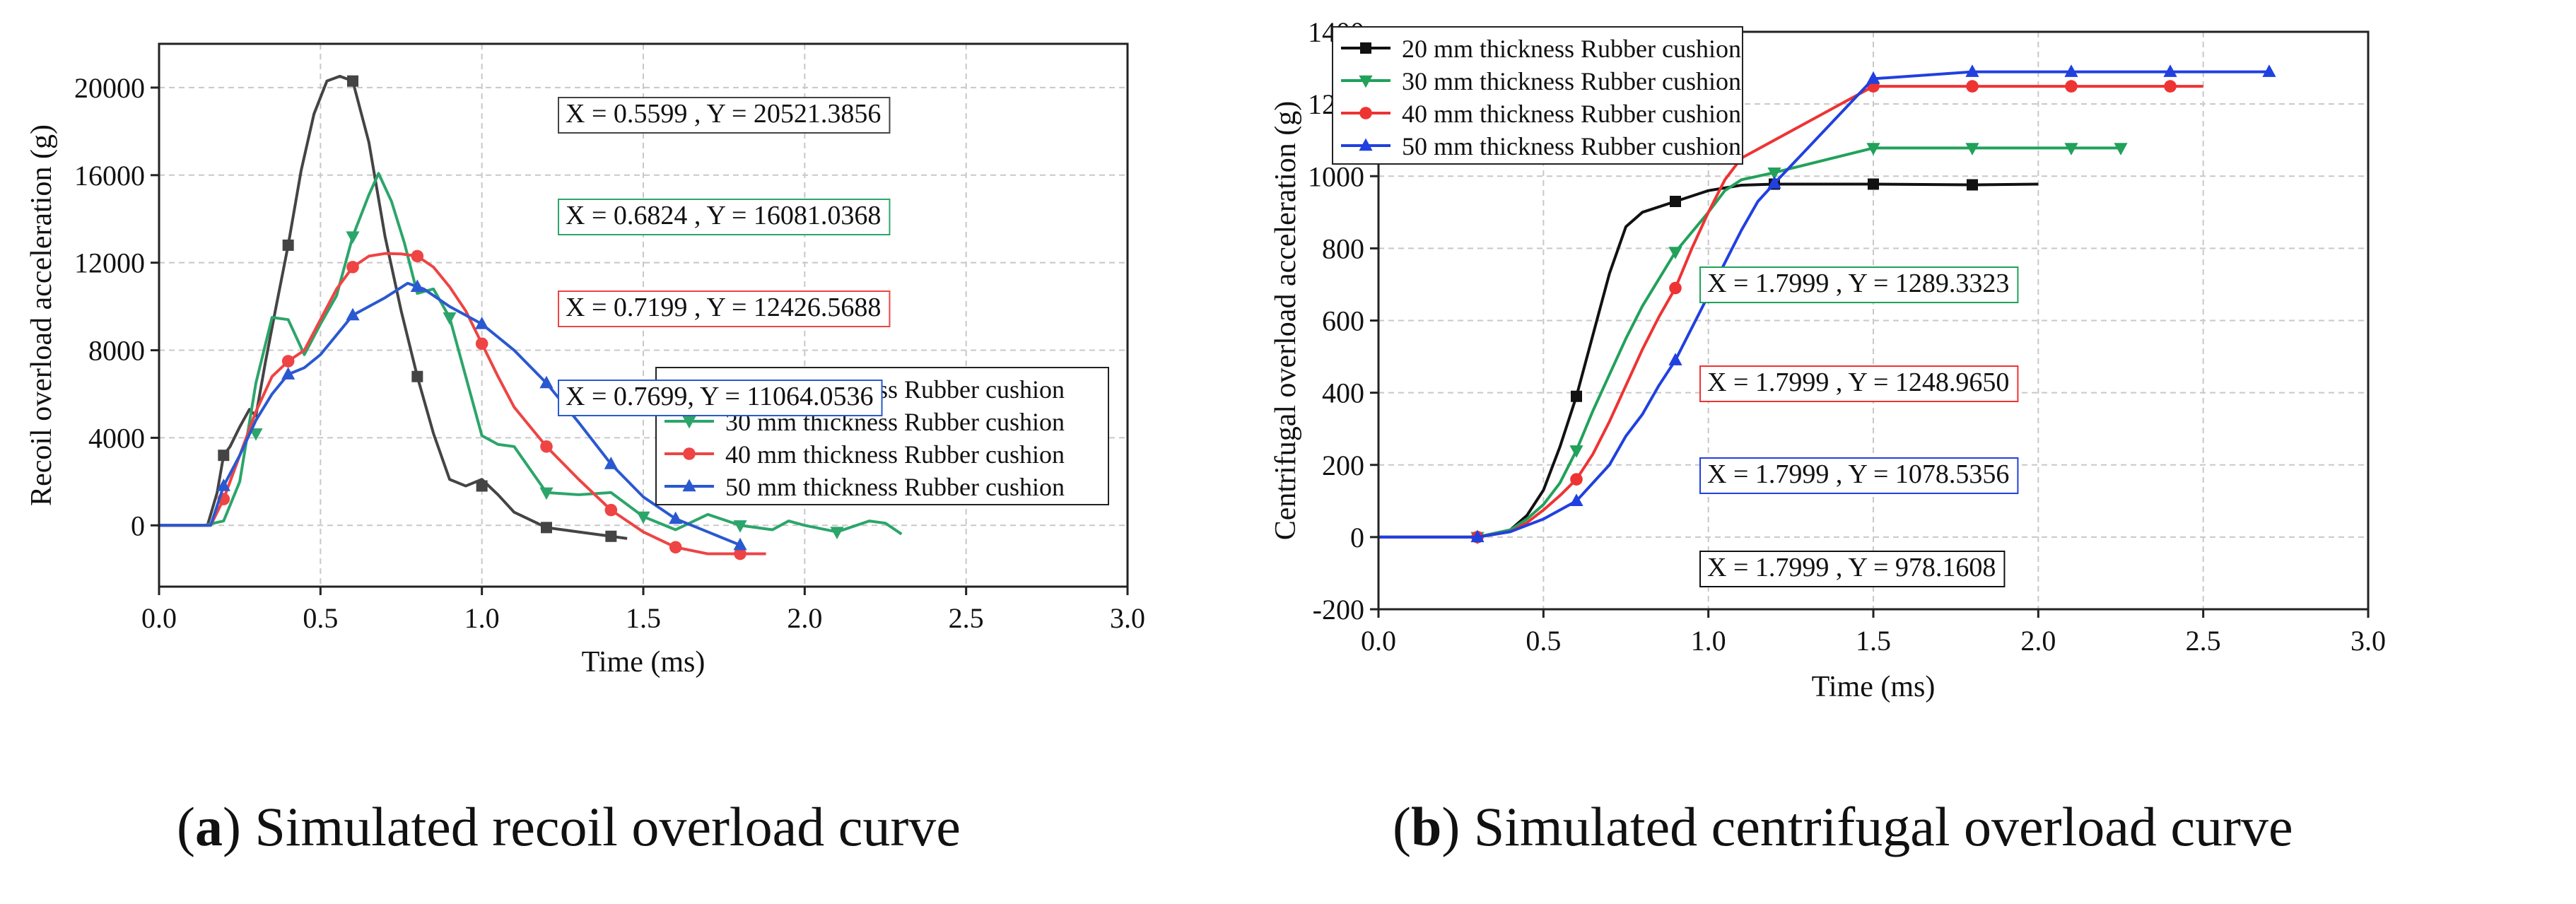 Image resolution: width=2576 pixels, height=904 pixels. I want to click on caption-b-letter: b, so click(1426, 826).